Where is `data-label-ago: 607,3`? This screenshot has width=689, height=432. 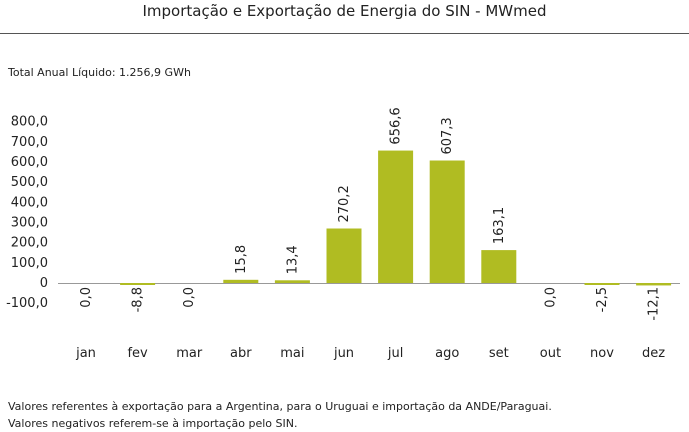 data-label-ago: 607,3 is located at coordinates (447, 135).